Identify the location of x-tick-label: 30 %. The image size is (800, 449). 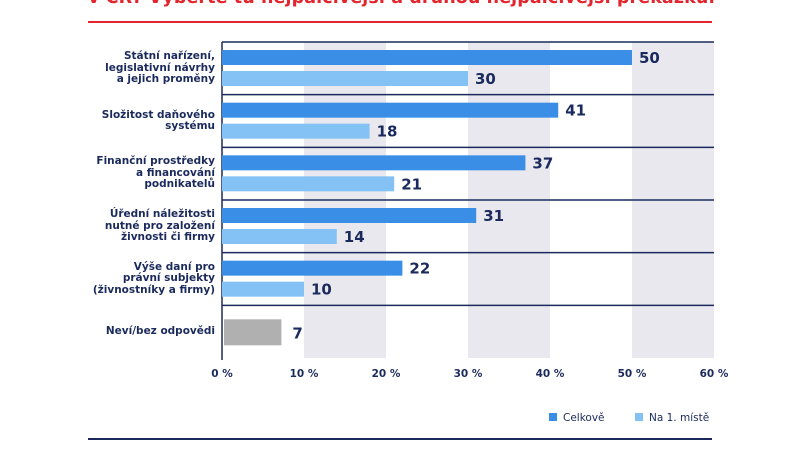
(468, 374).